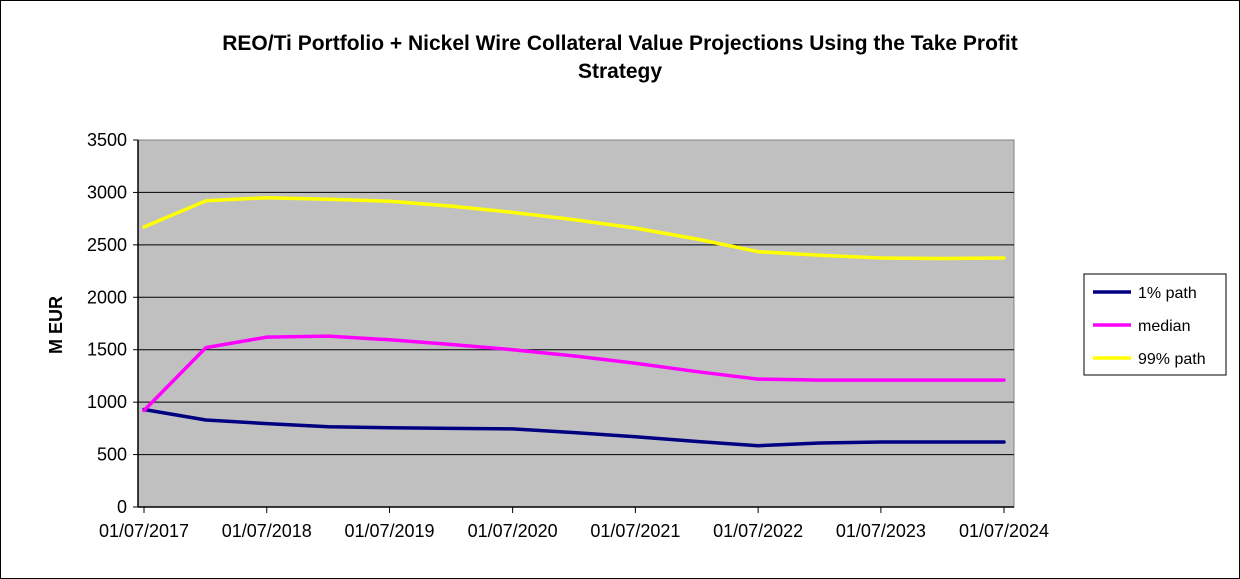 This screenshot has height=579, width=1240. Describe the element at coordinates (635, 531) in the screenshot. I see `x-tick-label: 01/07/2021` at that location.